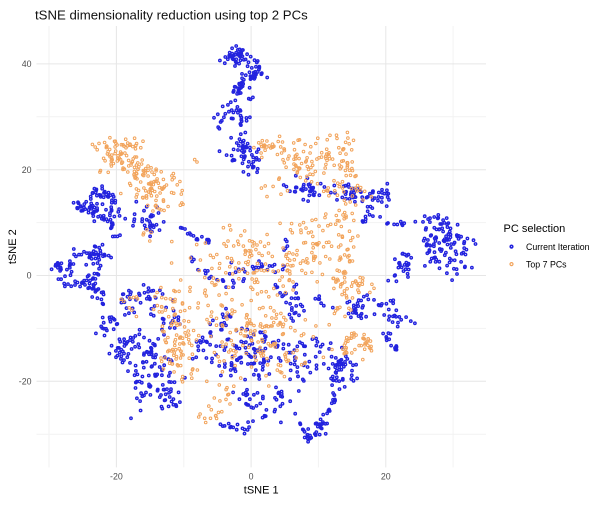 The image size is (600, 505). I want to click on svg-text: PC selection, so click(535, 229).